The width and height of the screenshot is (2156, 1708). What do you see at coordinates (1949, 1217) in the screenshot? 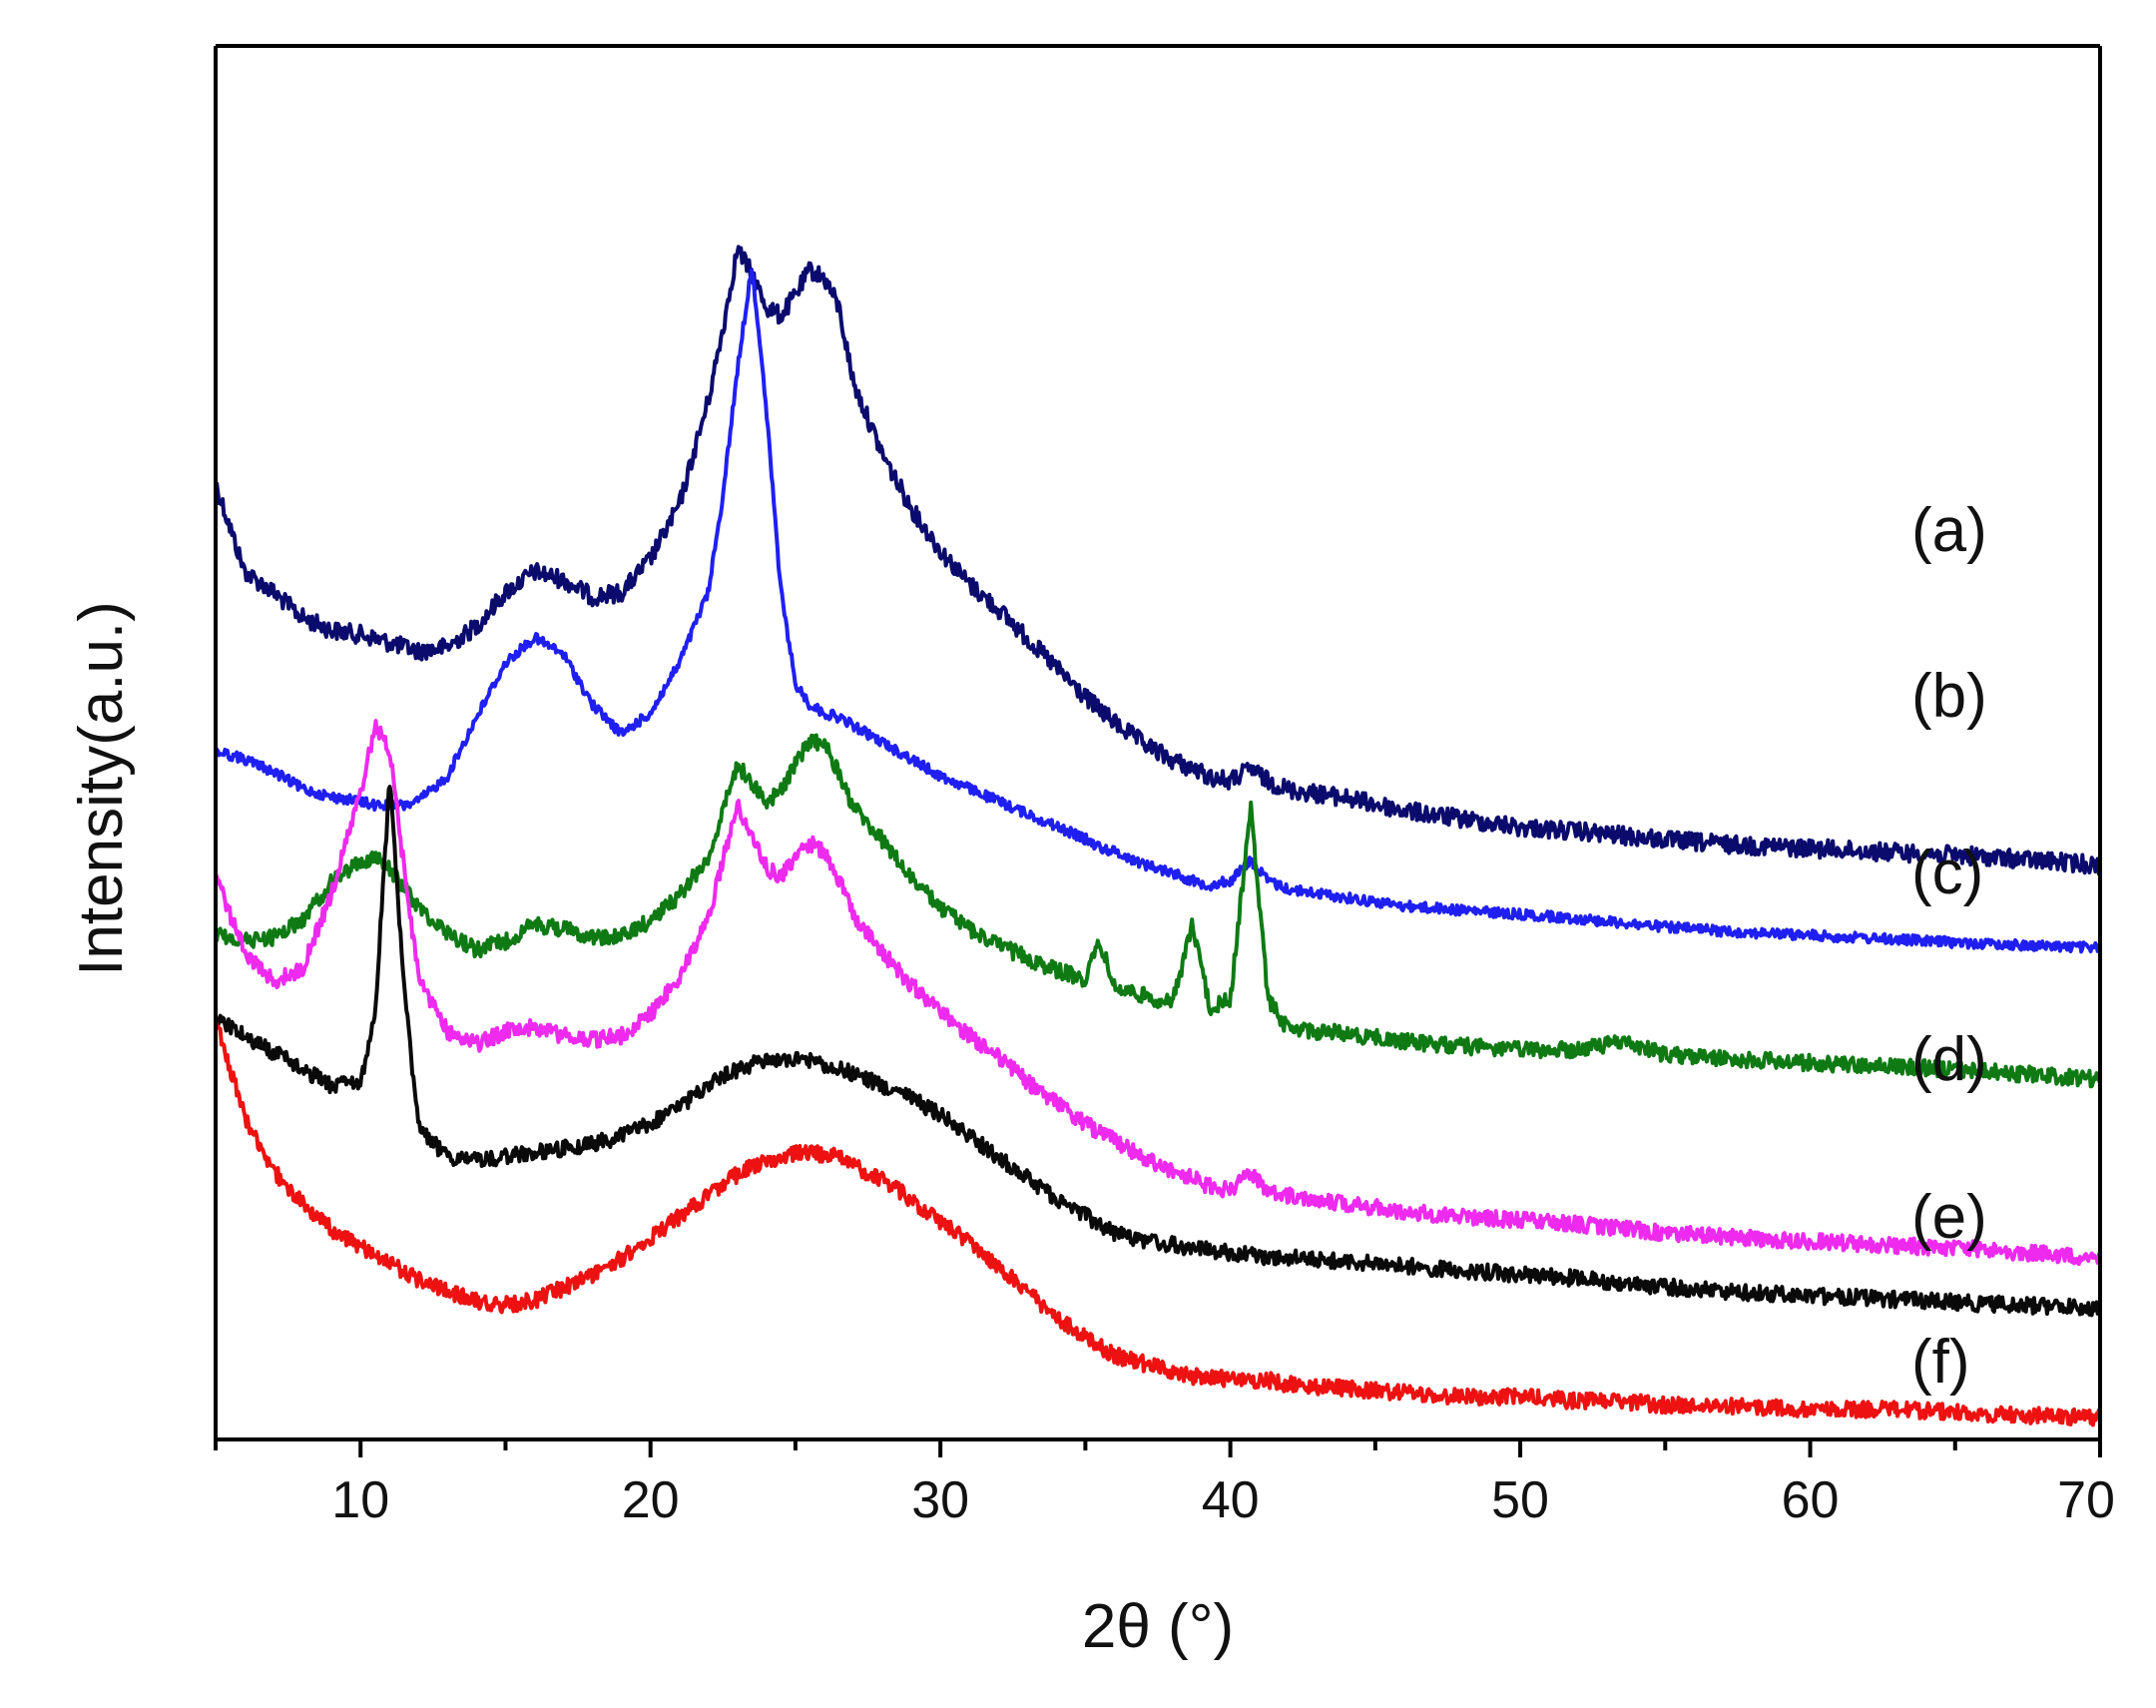
I see `series-label-e: (e)` at bounding box center [1949, 1217].